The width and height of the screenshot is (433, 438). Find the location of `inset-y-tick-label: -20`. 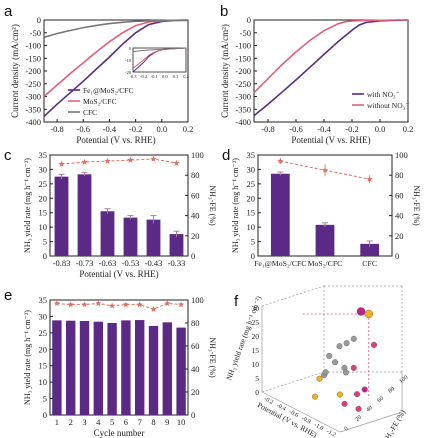

inset-y-tick-label: -20 is located at coordinates (128, 72).